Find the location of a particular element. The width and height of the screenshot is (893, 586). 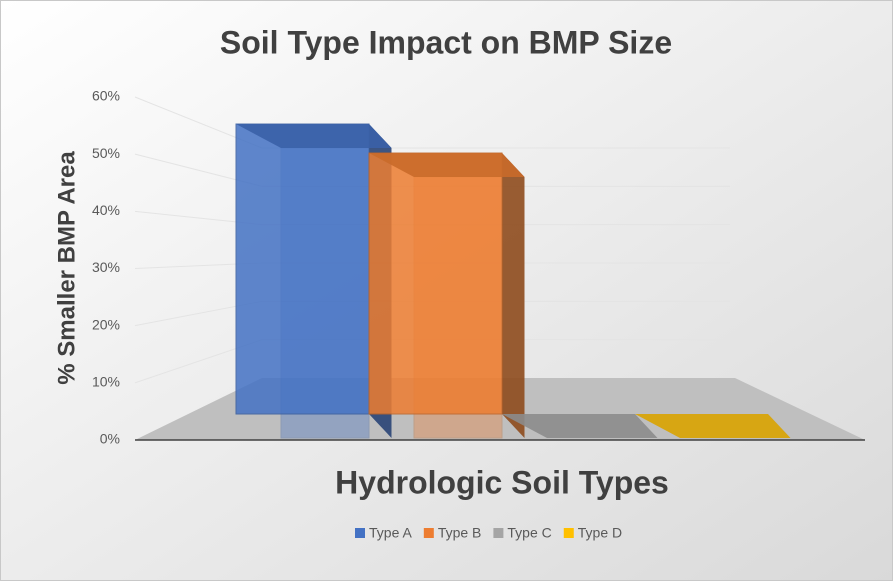

legend-label: Type C is located at coordinates (529, 533).